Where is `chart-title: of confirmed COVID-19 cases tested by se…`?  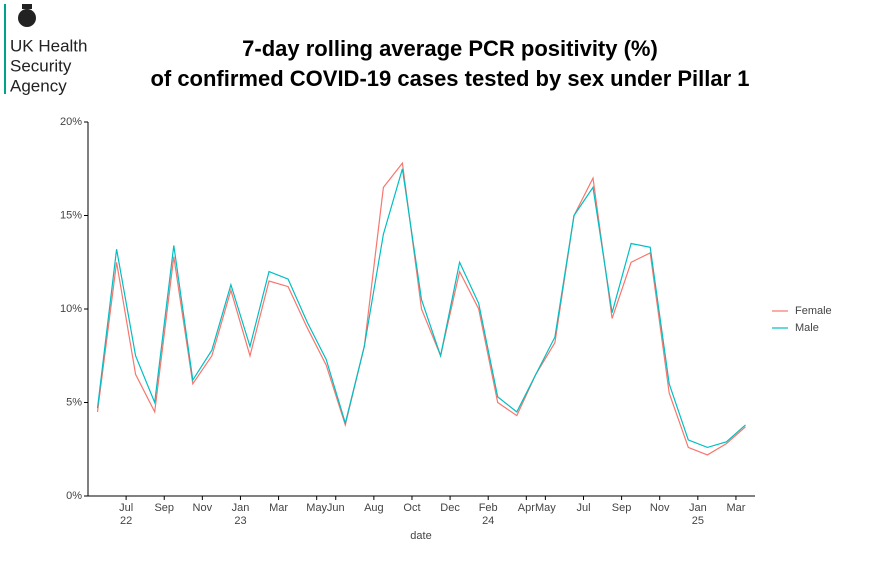 chart-title: of confirmed COVID-19 cases tested by se… is located at coordinates (449, 78).